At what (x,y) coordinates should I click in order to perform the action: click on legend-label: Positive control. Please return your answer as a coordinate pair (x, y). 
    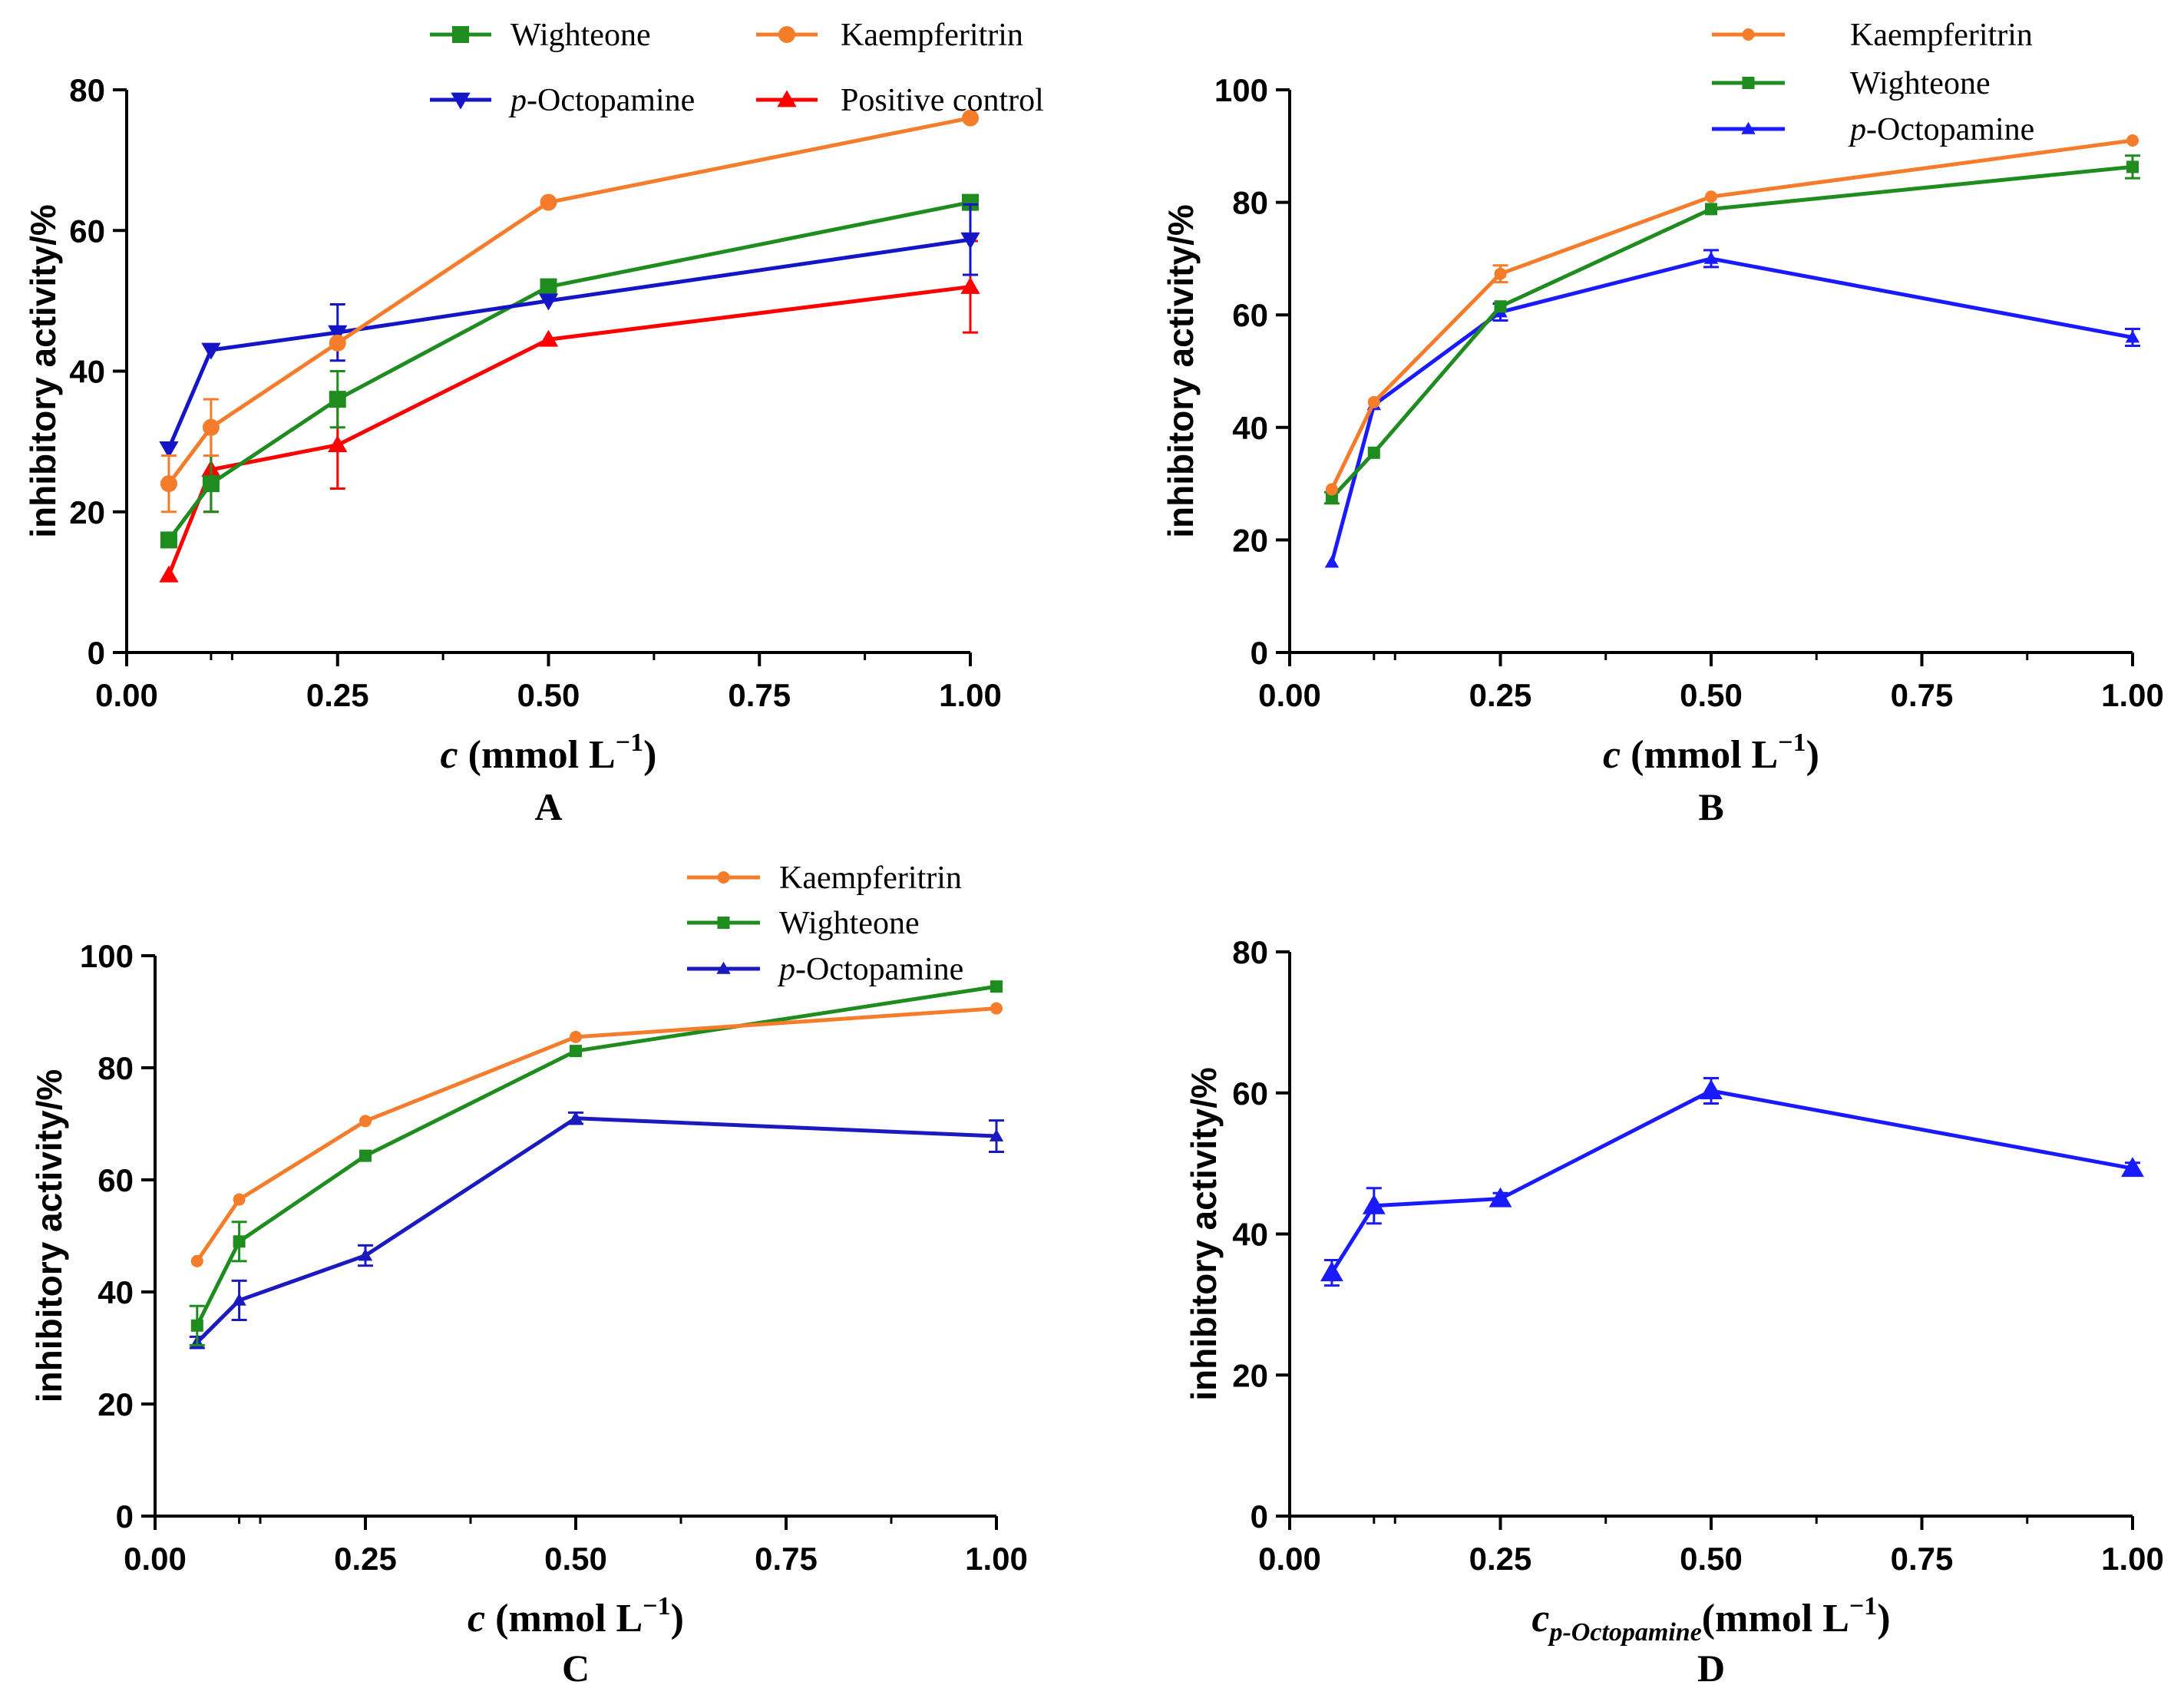
    Looking at the image, I should click on (942, 100).